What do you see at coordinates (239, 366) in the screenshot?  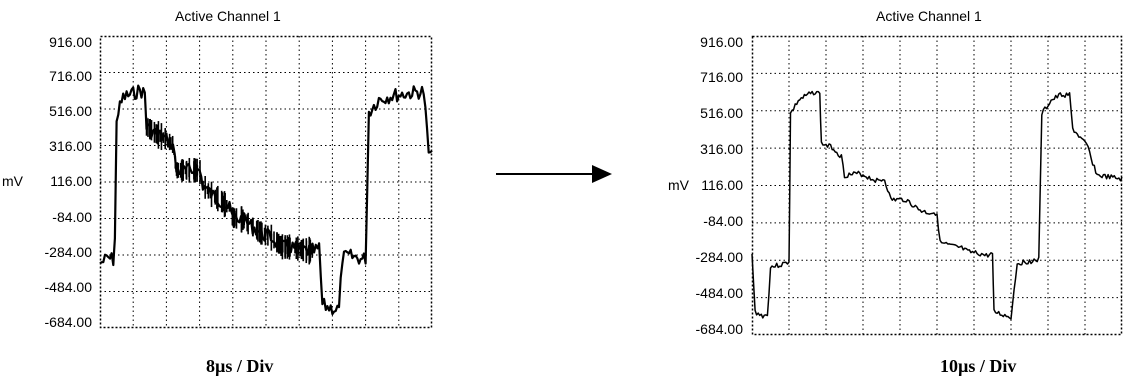 I see `time-scale-caption: 8µs / Div` at bounding box center [239, 366].